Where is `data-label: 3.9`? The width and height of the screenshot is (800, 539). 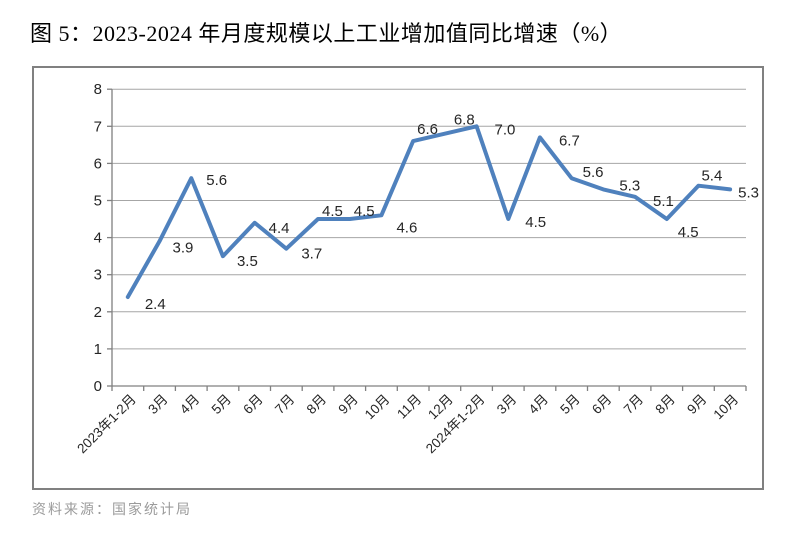
data-label: 3.9 is located at coordinates (183, 247).